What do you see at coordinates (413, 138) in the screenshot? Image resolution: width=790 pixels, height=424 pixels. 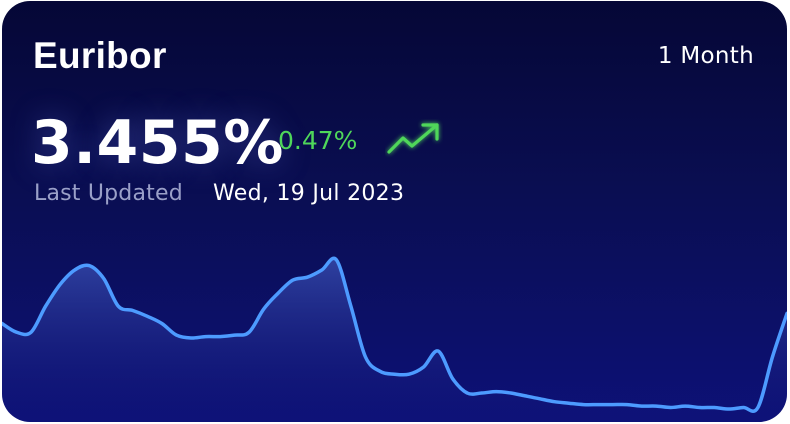 I see `trending-up-icon` at bounding box center [413, 138].